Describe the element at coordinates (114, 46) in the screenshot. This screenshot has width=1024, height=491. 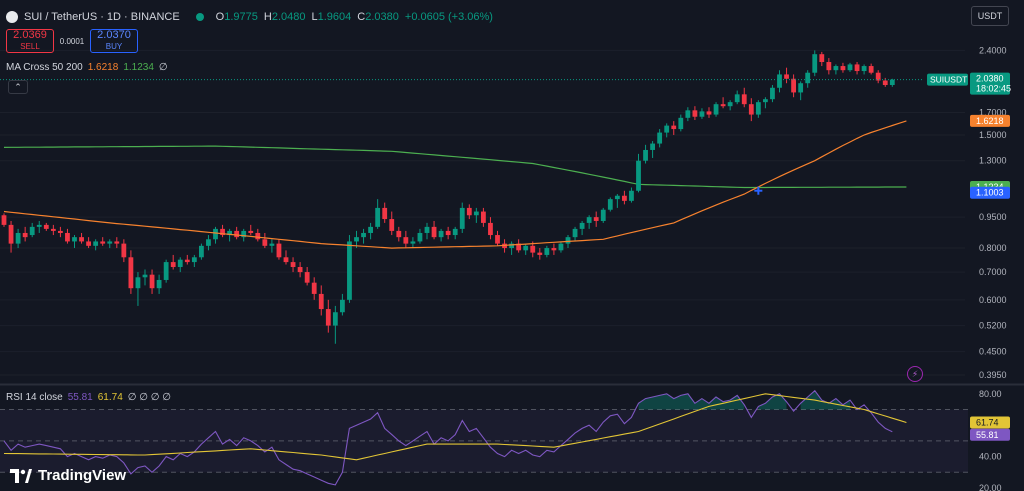
I see `buy-label: BUY` at that location.